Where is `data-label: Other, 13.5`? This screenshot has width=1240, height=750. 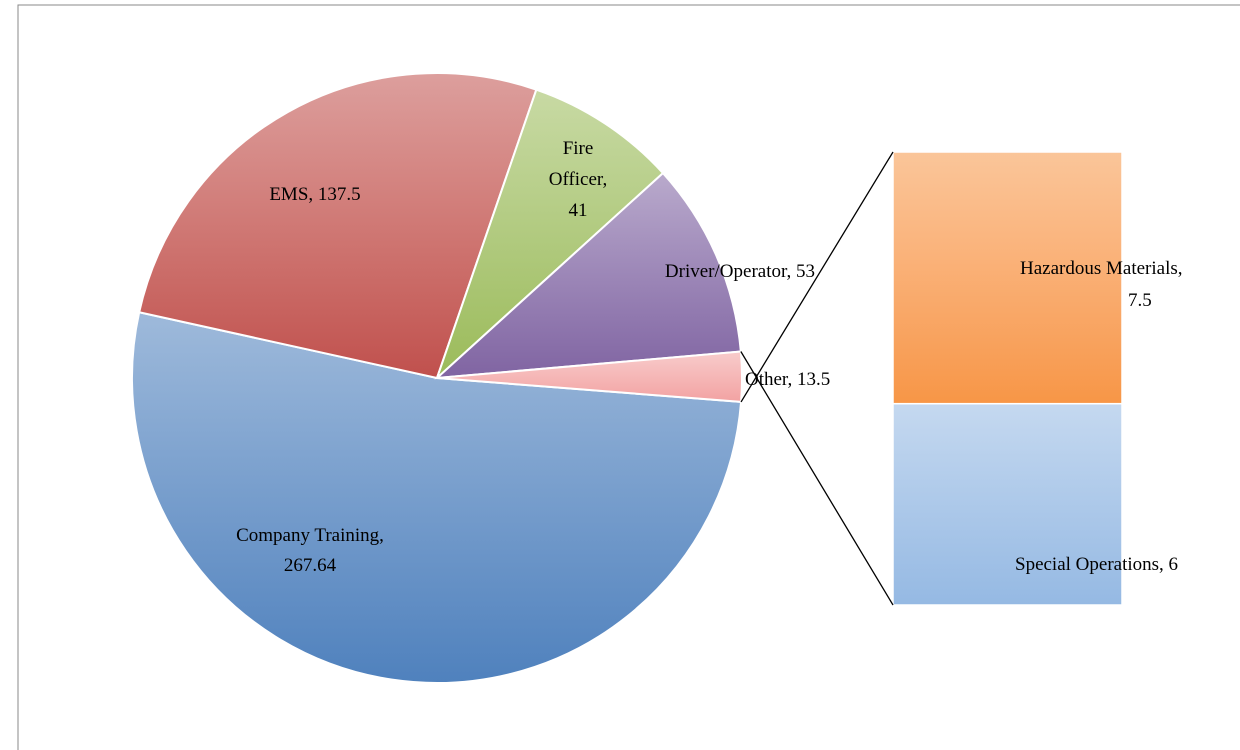 data-label: Other, 13.5 is located at coordinates (787, 379).